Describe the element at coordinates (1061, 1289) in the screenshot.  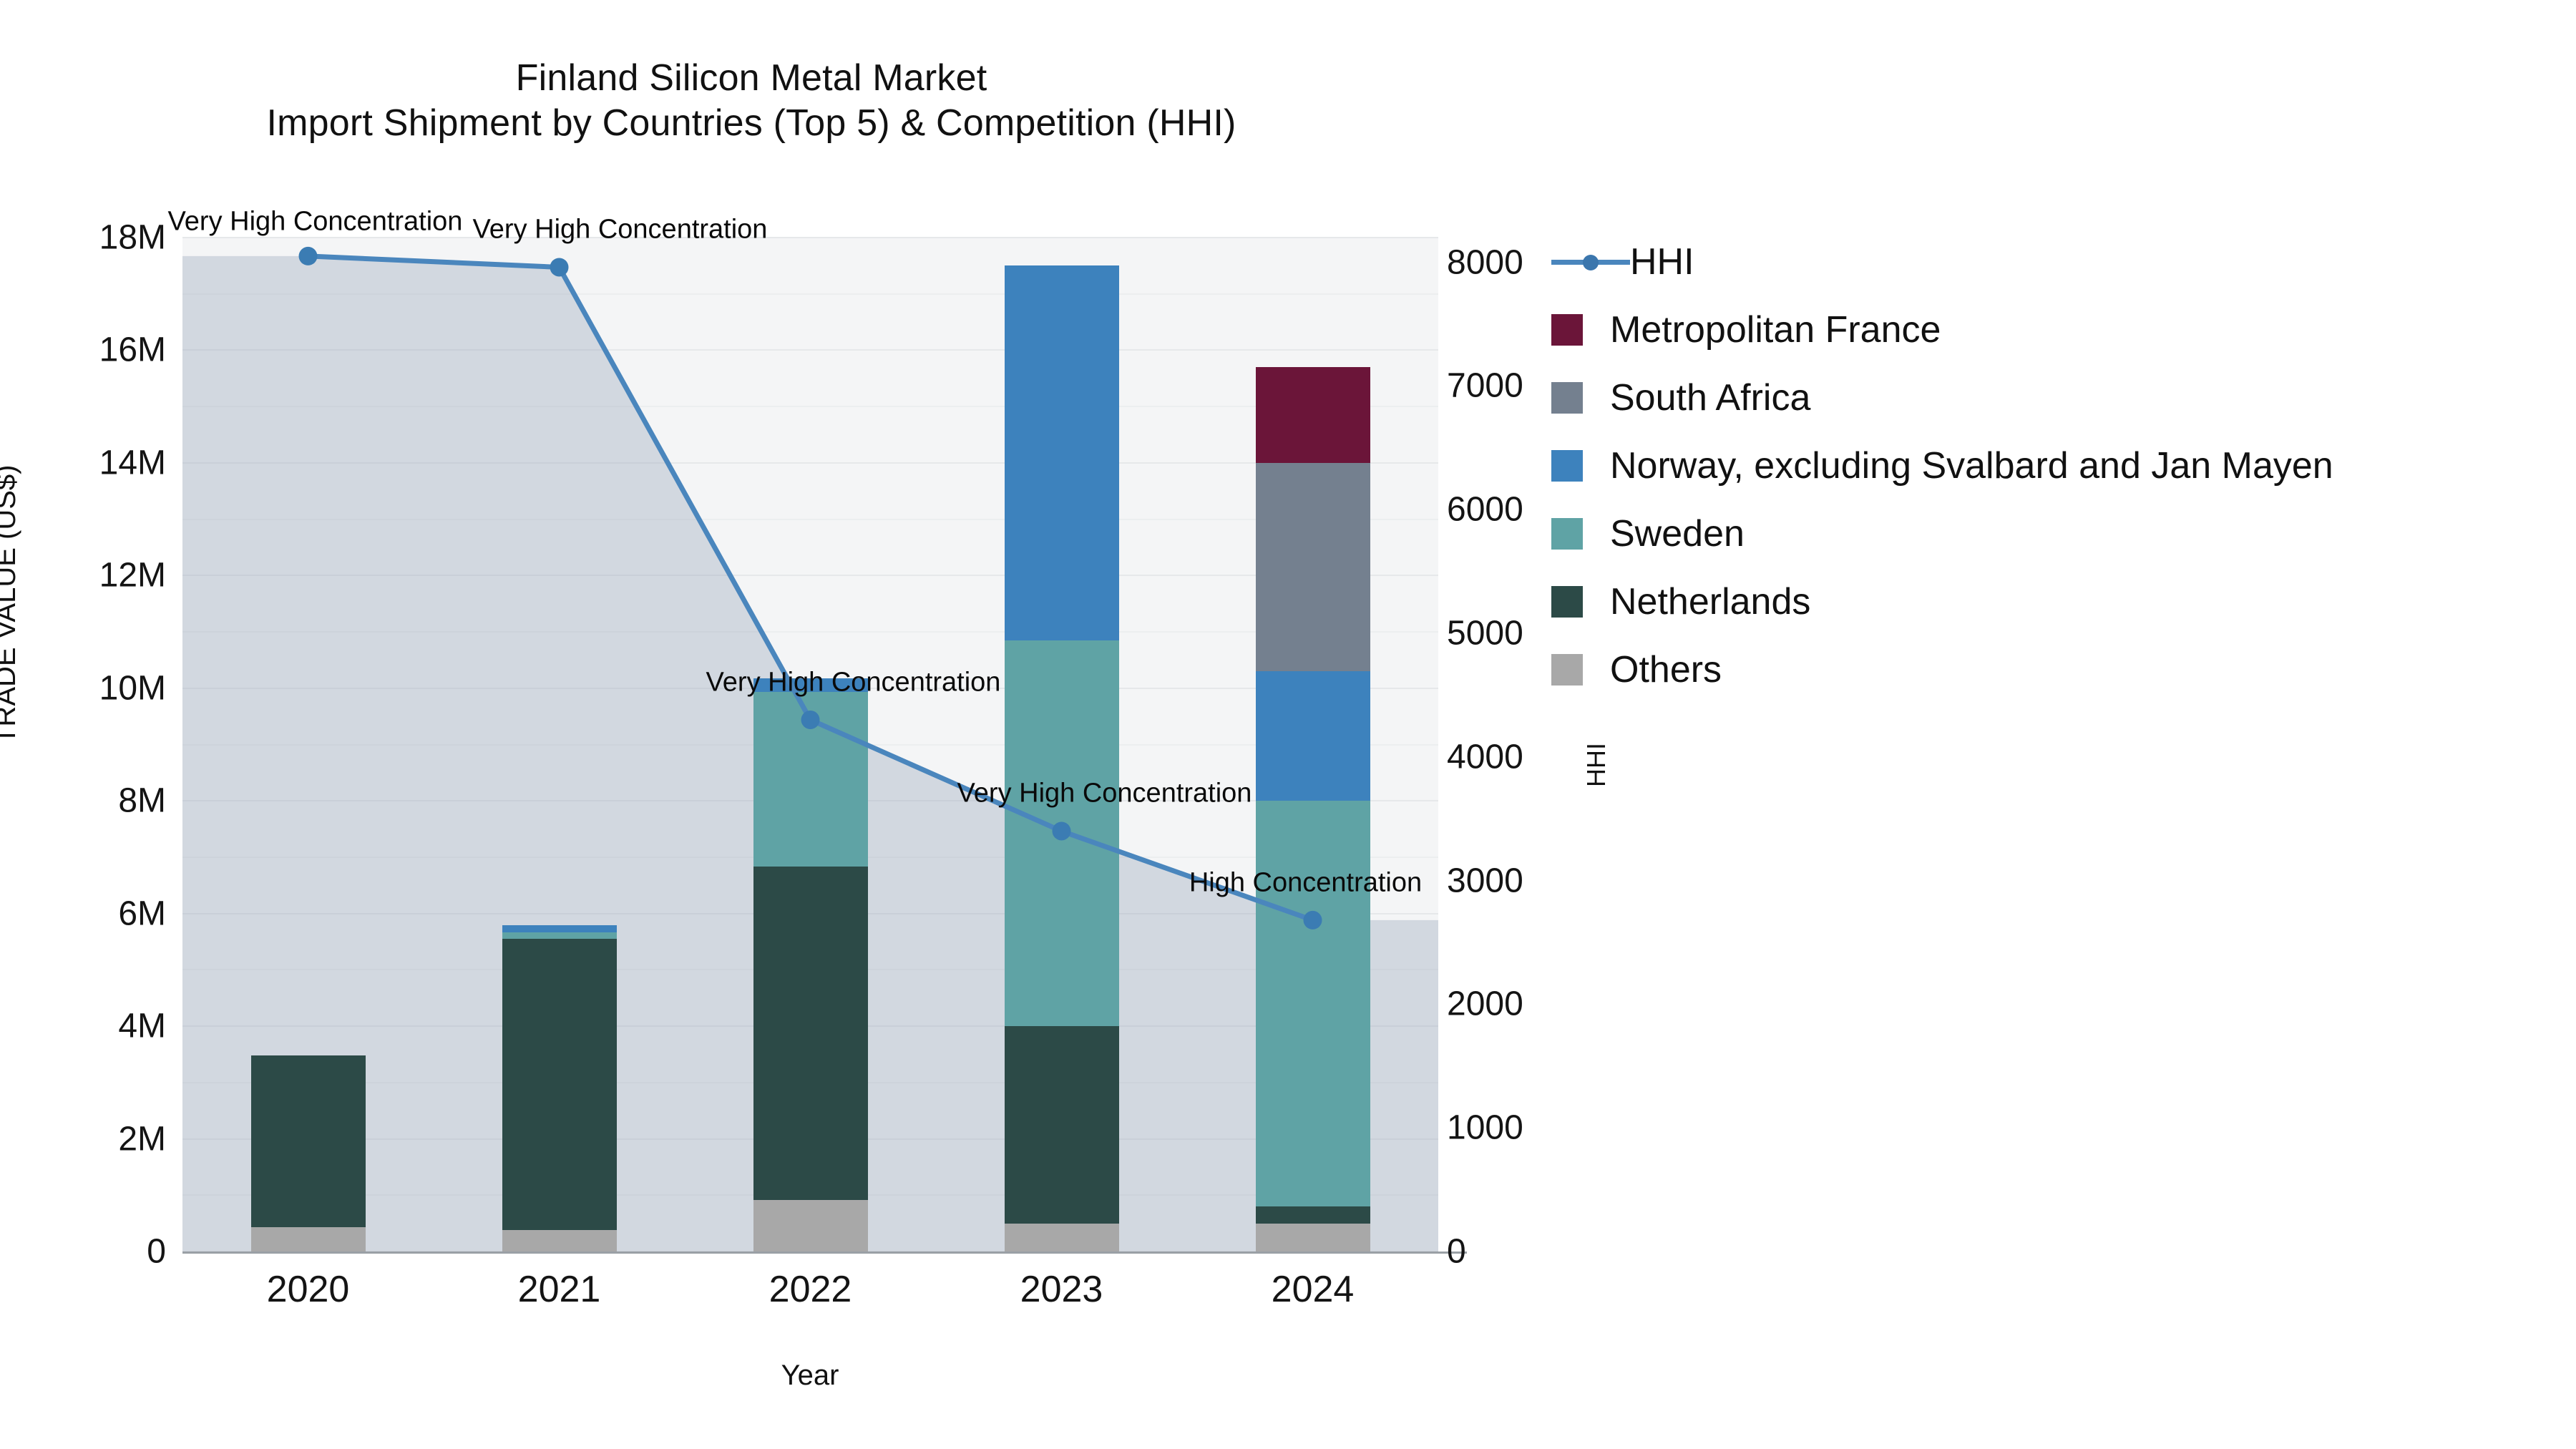
I see `x-axis-tick: 2023` at that location.